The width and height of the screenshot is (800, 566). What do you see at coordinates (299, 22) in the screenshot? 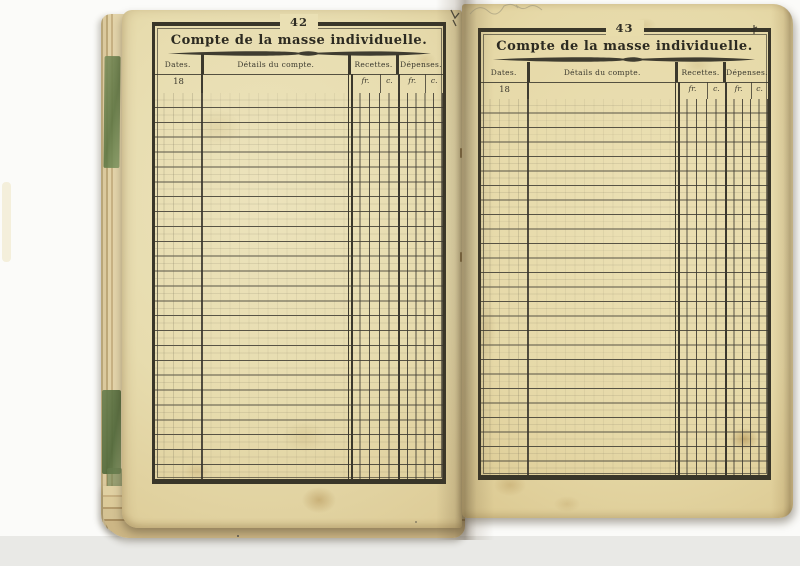
I see `page-number: 42` at bounding box center [299, 22].